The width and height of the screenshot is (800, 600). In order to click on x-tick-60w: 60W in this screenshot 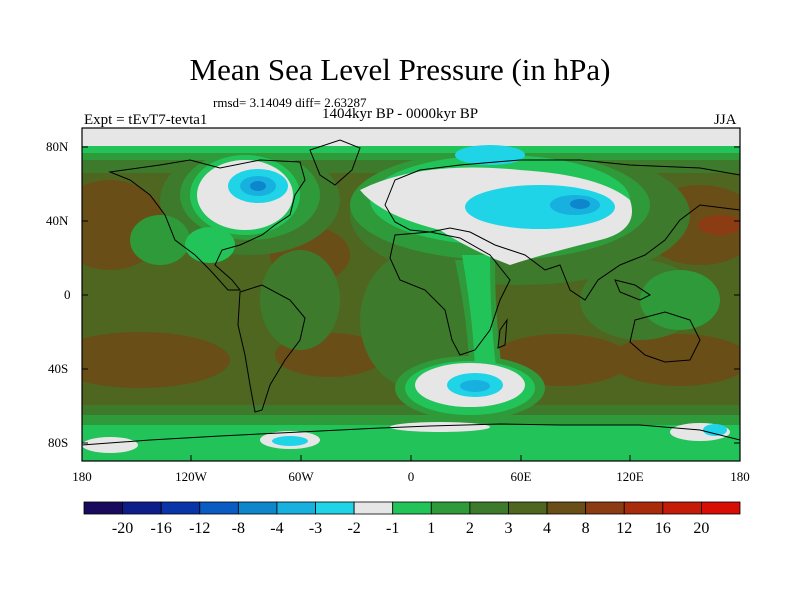, I will do `click(301, 476)`.